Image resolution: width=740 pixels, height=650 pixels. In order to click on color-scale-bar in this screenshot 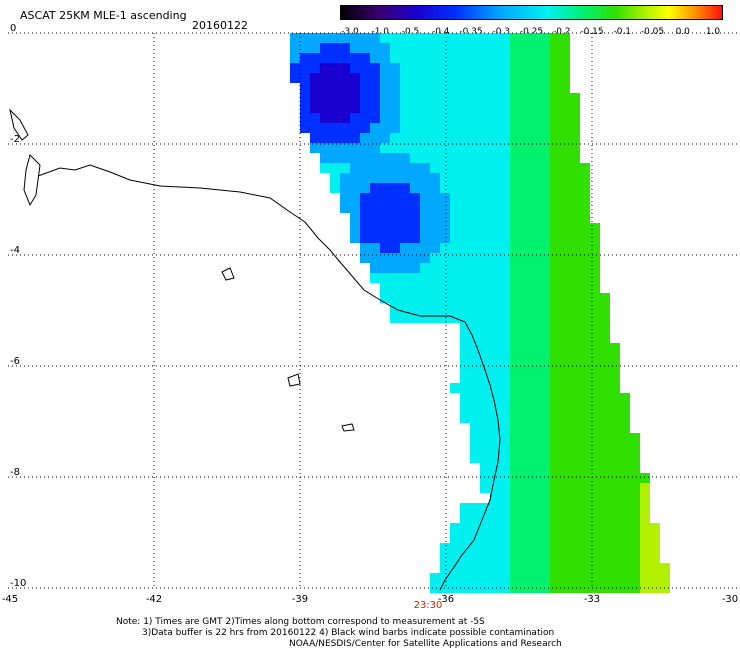, I will do `click(531, 12)`.